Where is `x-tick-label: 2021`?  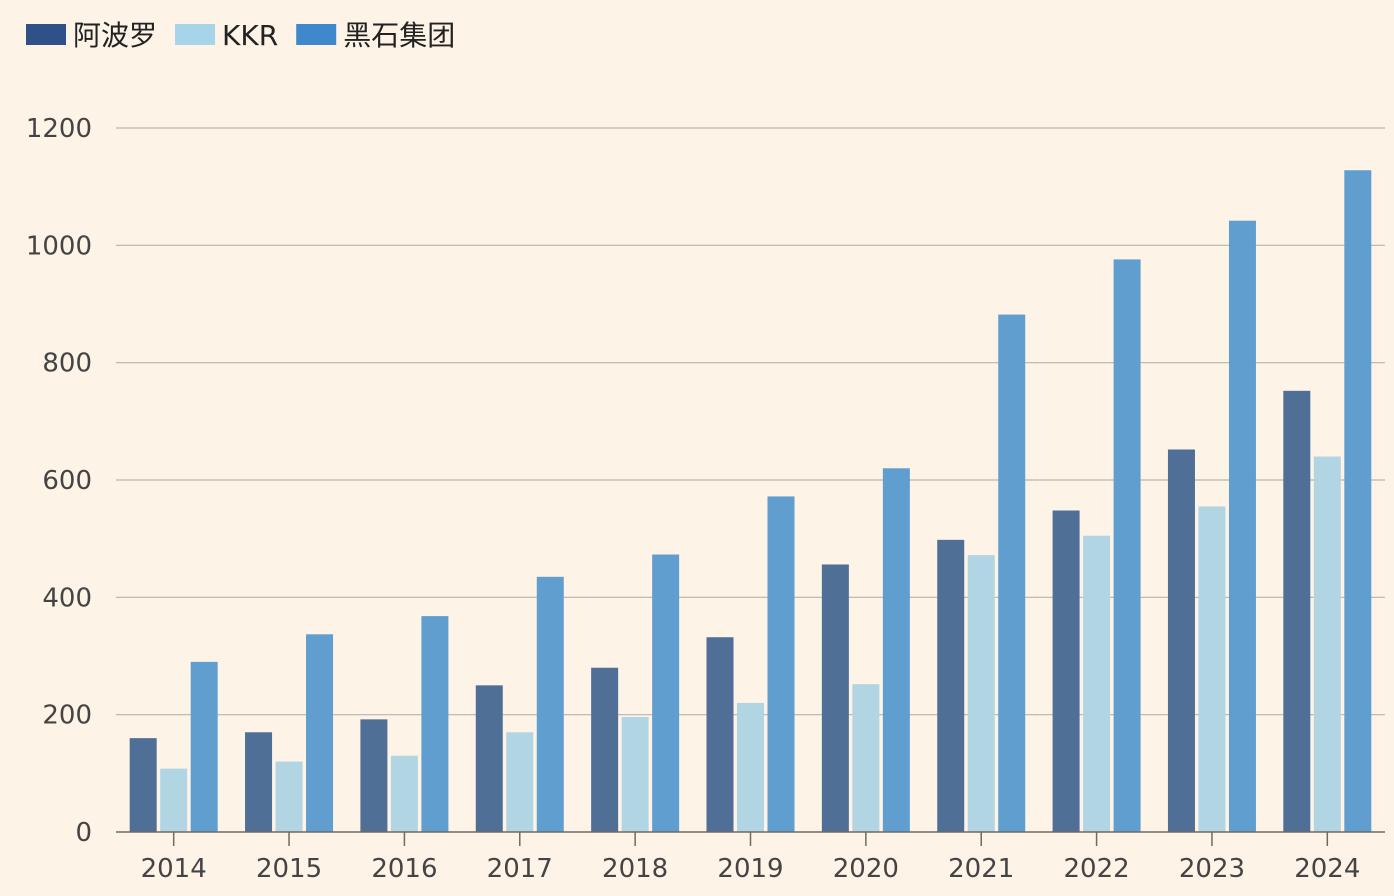
x-tick-label: 2021 is located at coordinates (981, 869).